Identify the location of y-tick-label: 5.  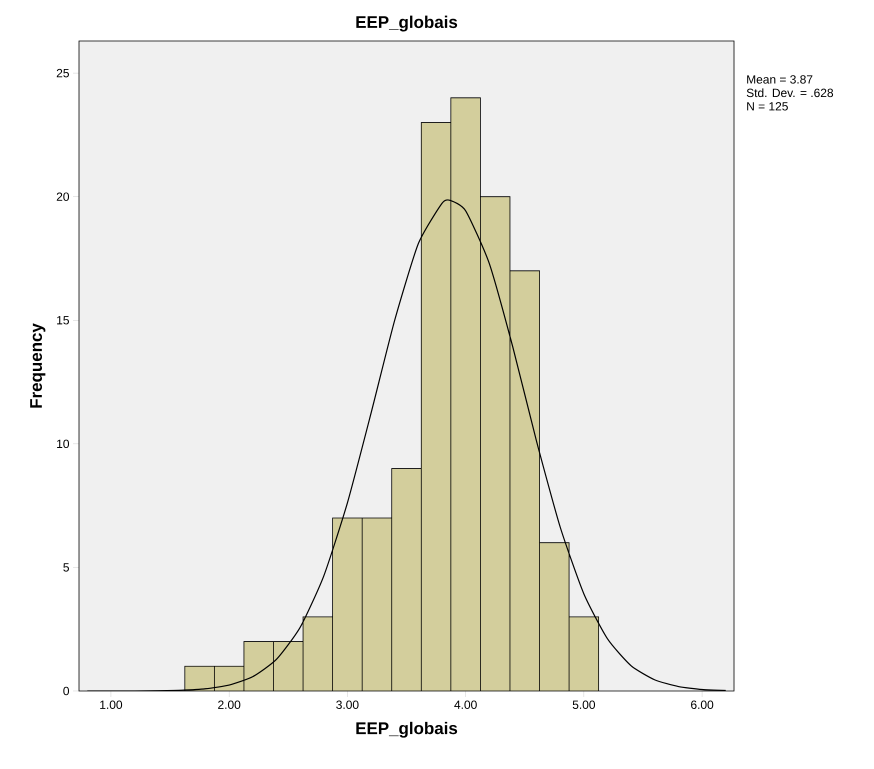
(66, 567).